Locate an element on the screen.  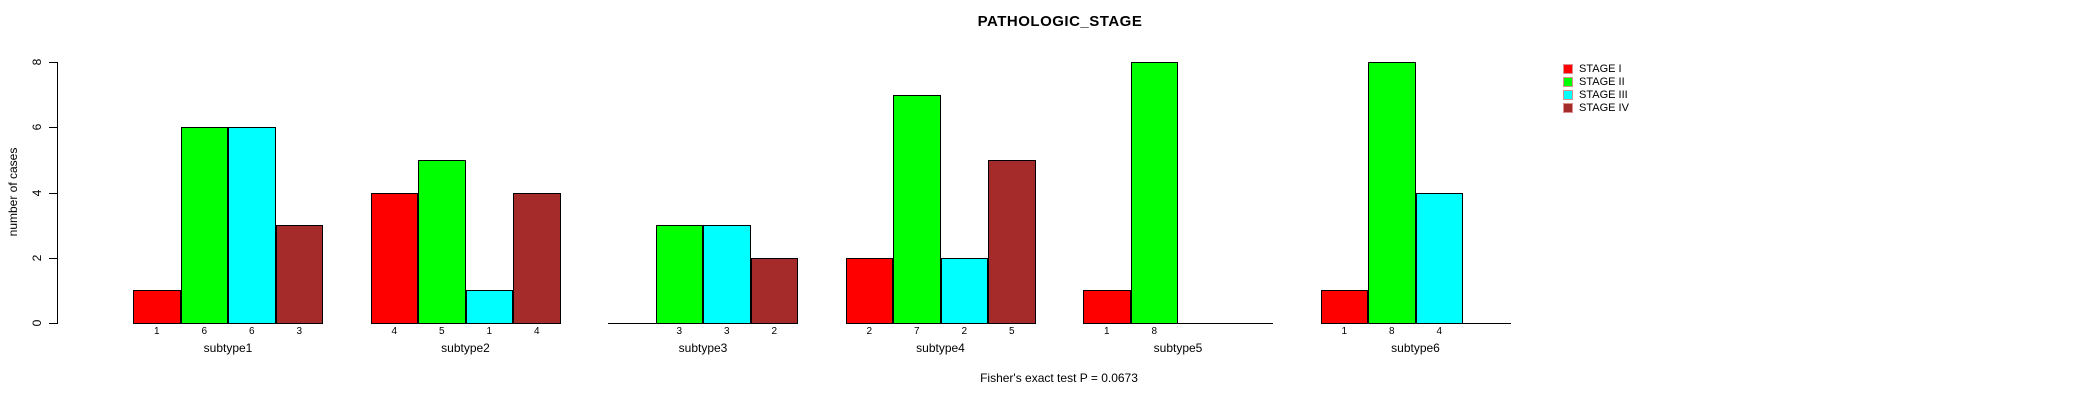
legend-swatch-stage-i is located at coordinates (1568, 68).